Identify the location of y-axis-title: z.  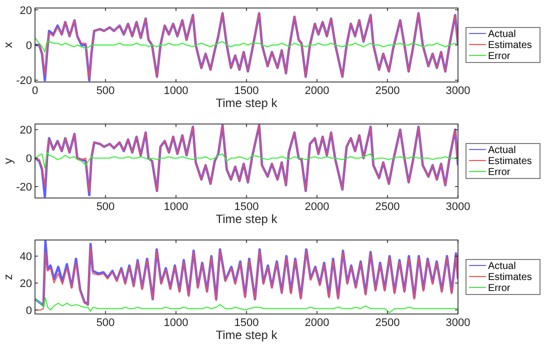
(8, 277).